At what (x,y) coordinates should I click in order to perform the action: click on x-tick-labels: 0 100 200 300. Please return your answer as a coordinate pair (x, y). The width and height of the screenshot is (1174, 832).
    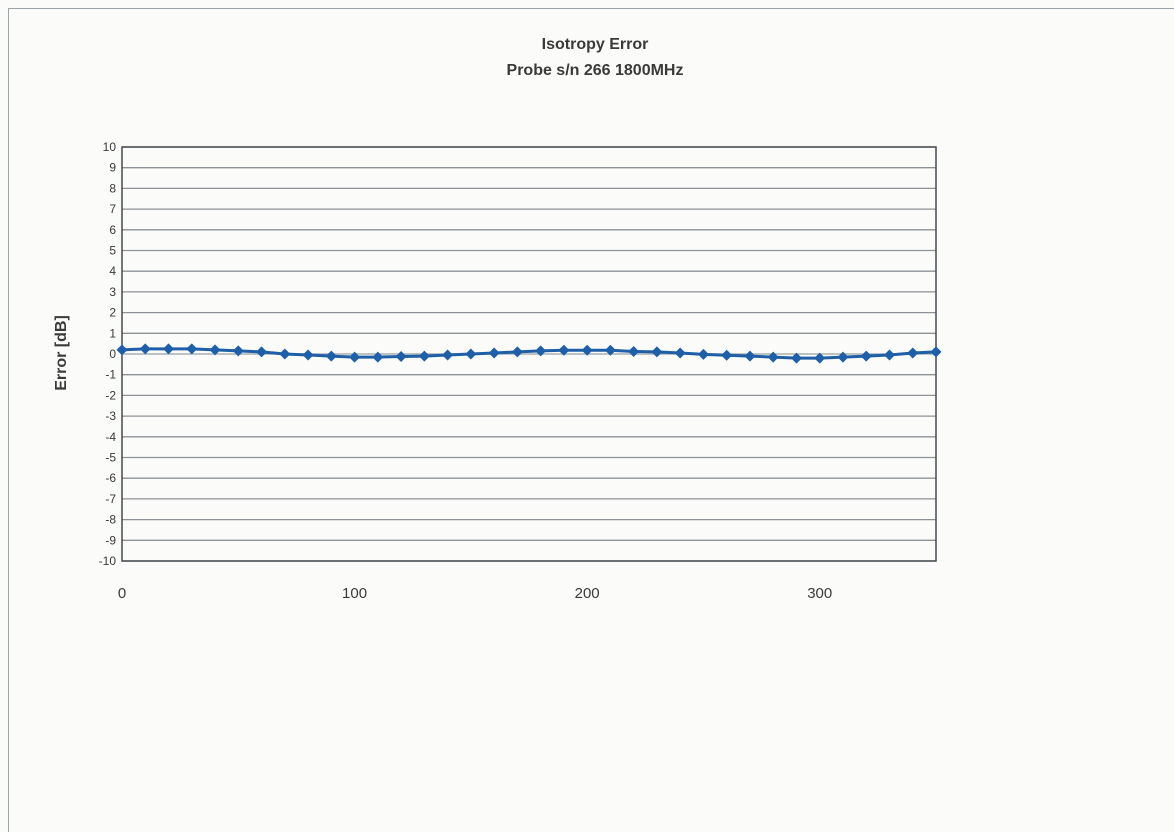
    Looking at the image, I should click on (475, 593).